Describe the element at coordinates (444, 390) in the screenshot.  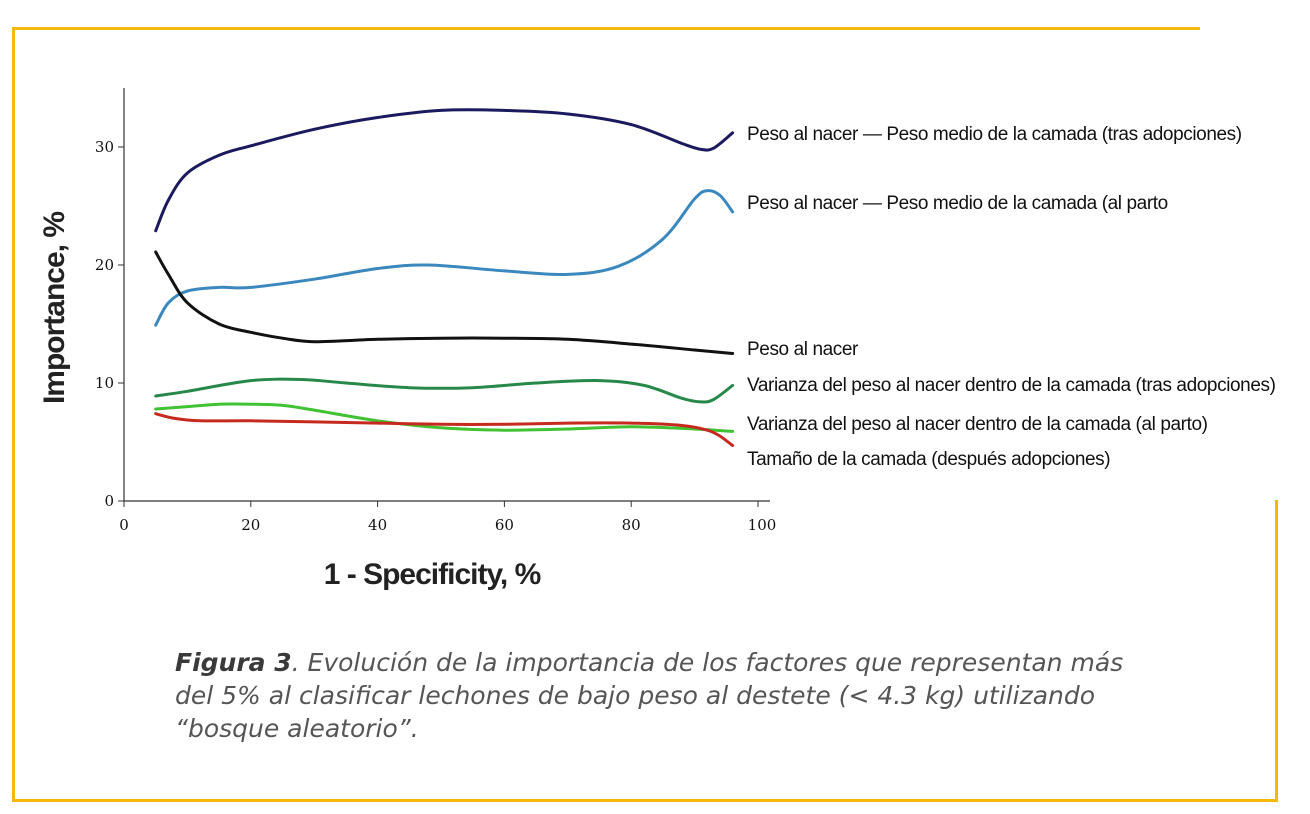
I see `series-line-varianza-tras-adopciones` at that location.